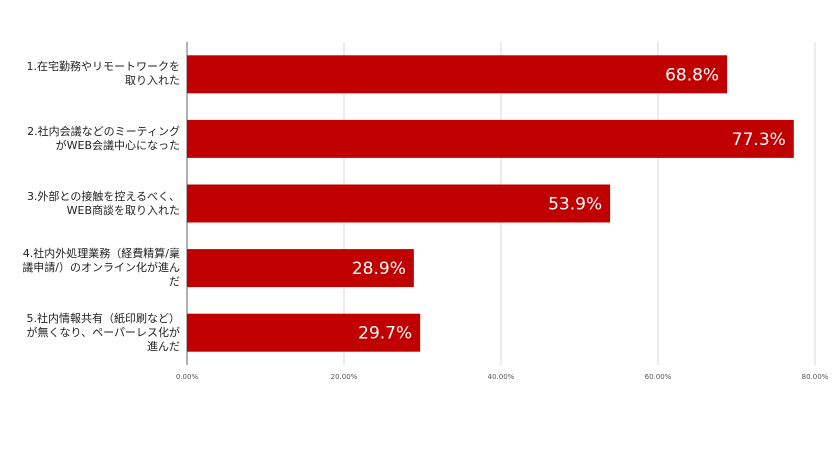 The height and width of the screenshot is (473, 840). Describe the element at coordinates (379, 269) in the screenshot. I see `value-label: 28.9%` at that location.